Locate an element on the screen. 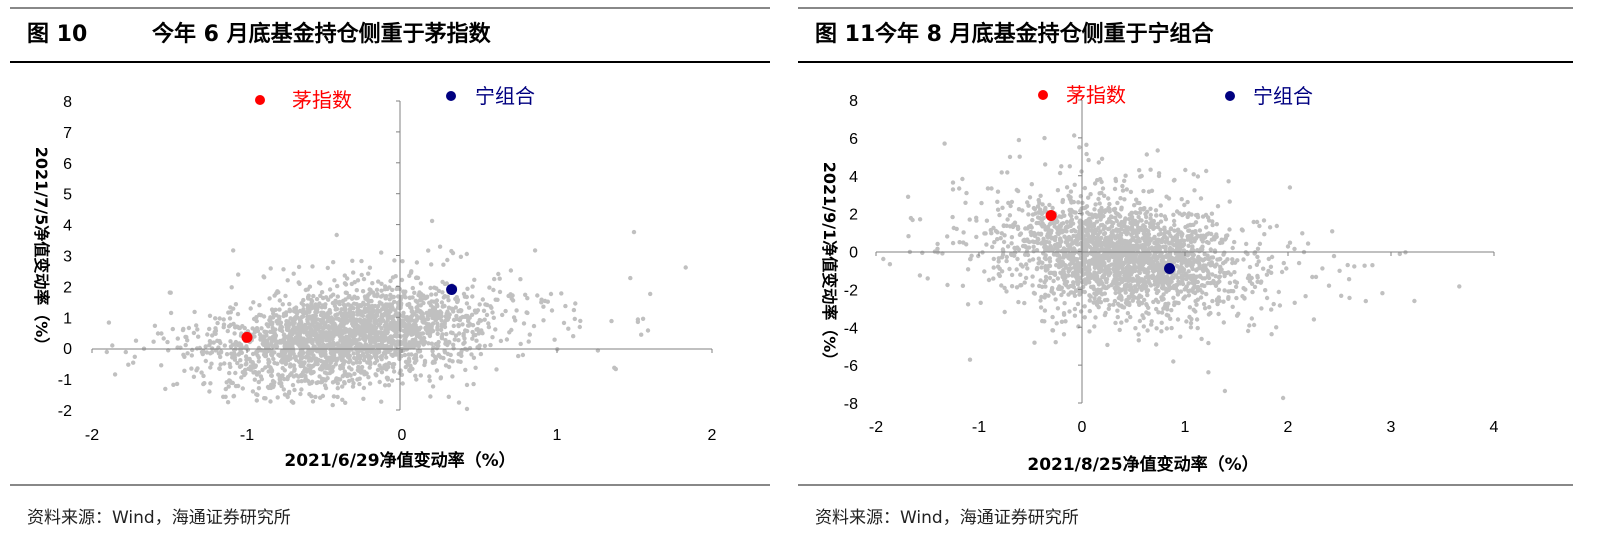 The height and width of the screenshot is (540, 1612). y-tick-label: -6 is located at coordinates (851, 366).